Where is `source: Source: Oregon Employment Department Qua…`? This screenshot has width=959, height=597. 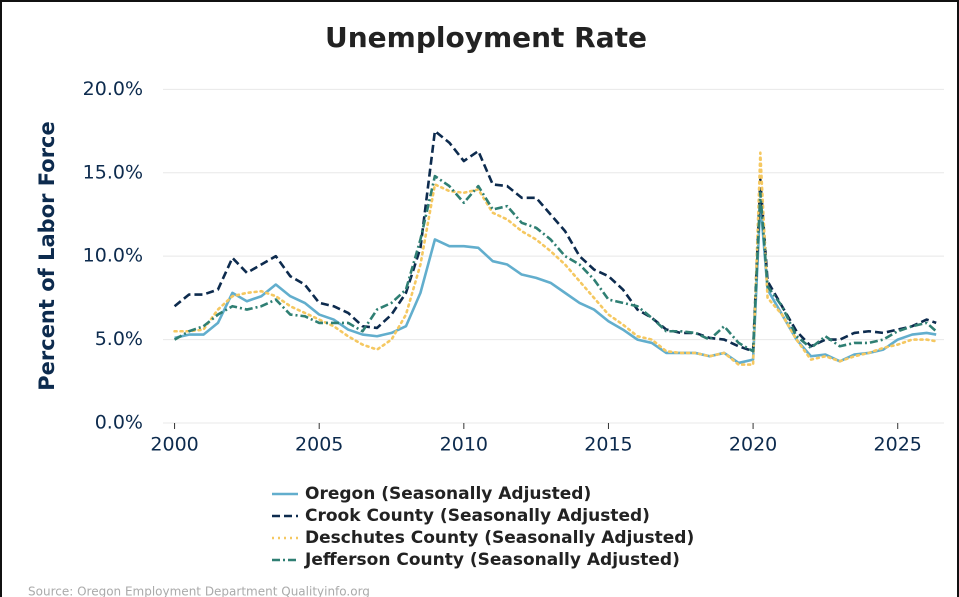
source: Source: Oregon Employment Department Qua… is located at coordinates (199, 591).